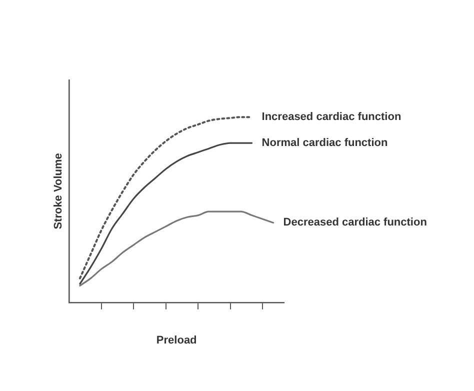 Image resolution: width=474 pixels, height=391 pixels. Describe the element at coordinates (332, 117) in the screenshot. I see `series-label: Increased cardiac function` at that location.